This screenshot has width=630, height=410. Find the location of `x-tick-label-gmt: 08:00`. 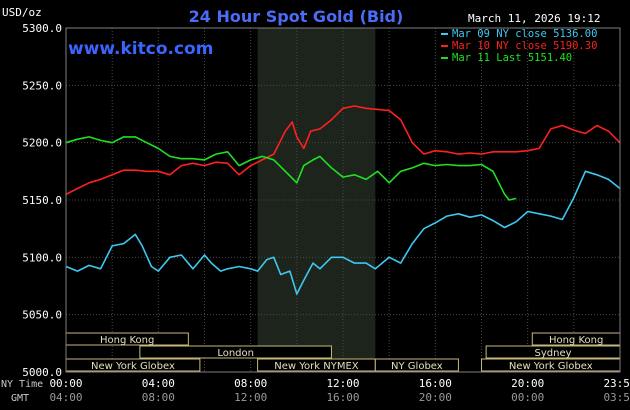

x-tick-label-gmt: 08:00 is located at coordinates (158, 397).